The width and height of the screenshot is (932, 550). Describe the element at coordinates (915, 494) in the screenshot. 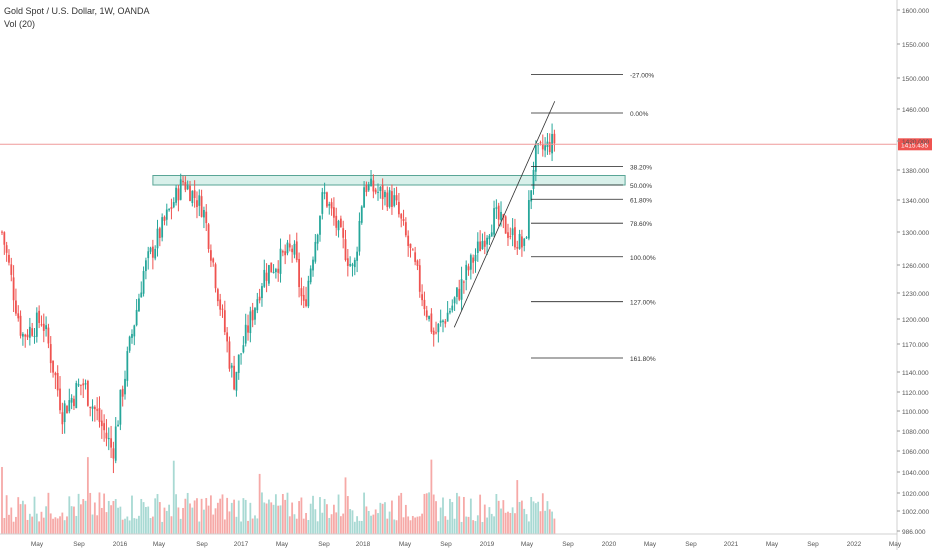

I see `price-tick-label: 1020.000` at that location.